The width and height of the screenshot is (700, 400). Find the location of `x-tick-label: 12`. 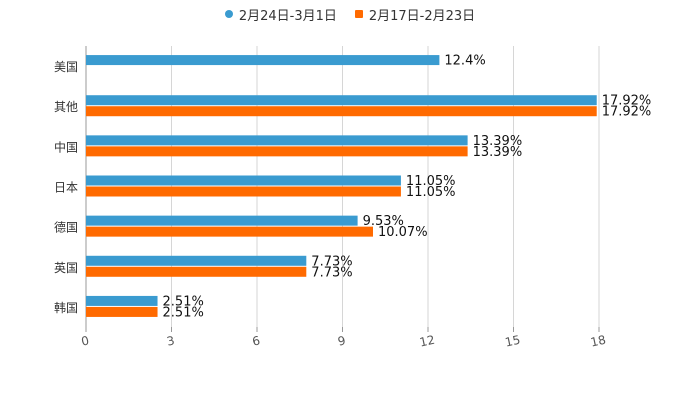

x-tick-label: 12 is located at coordinates (427, 341).